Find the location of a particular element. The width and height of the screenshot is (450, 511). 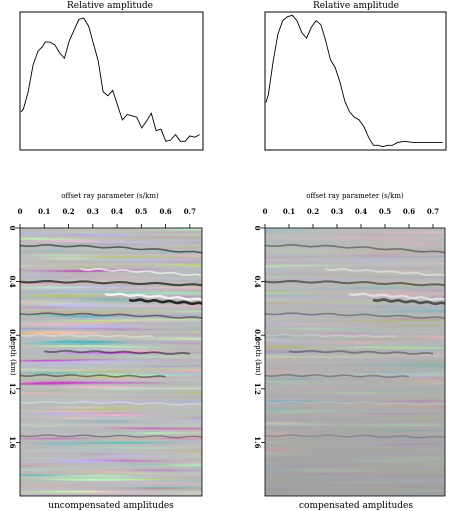

right-y-tick-label: 0.8 is located at coordinates (257, 335).